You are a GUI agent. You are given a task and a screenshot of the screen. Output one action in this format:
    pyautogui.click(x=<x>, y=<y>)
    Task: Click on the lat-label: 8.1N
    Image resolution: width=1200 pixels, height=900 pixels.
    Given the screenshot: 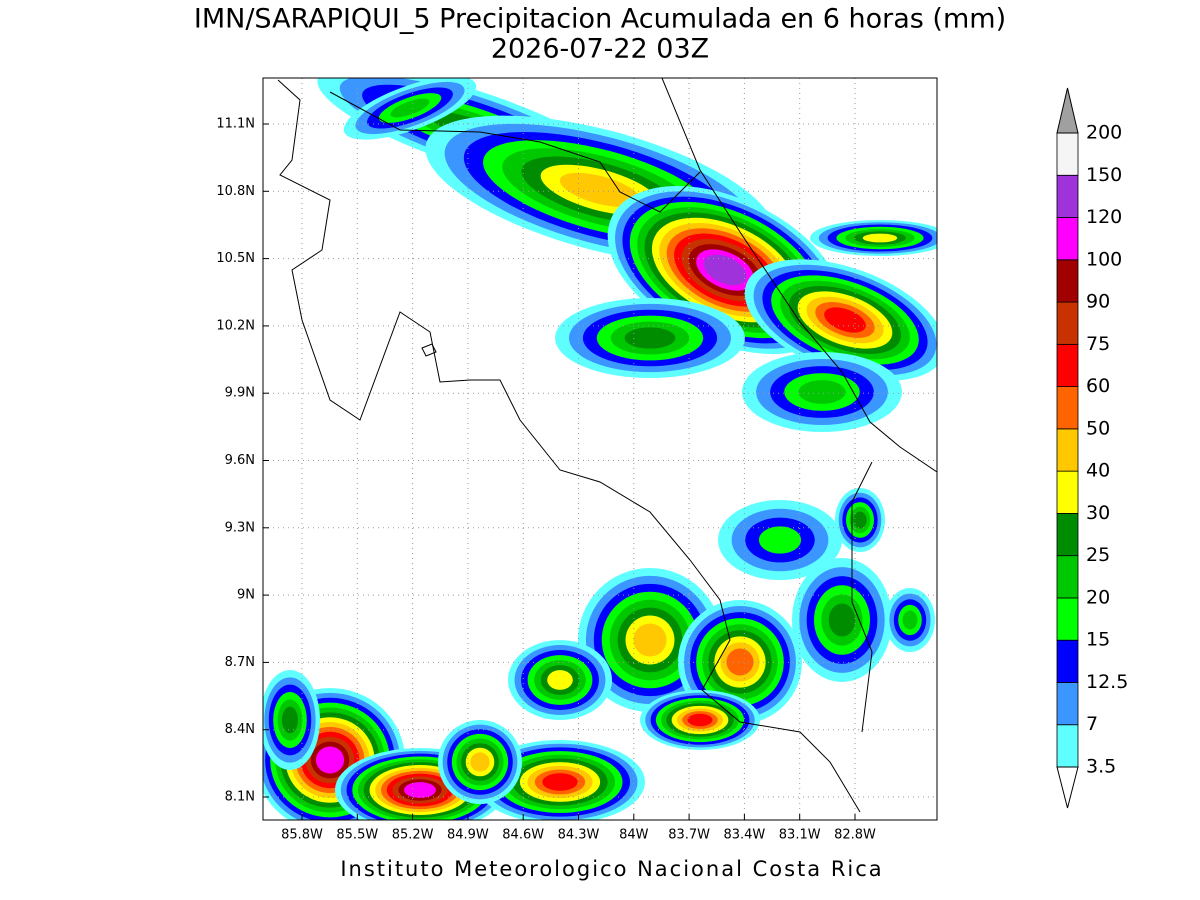 What is the action you would take?
    pyautogui.click(x=240, y=797)
    